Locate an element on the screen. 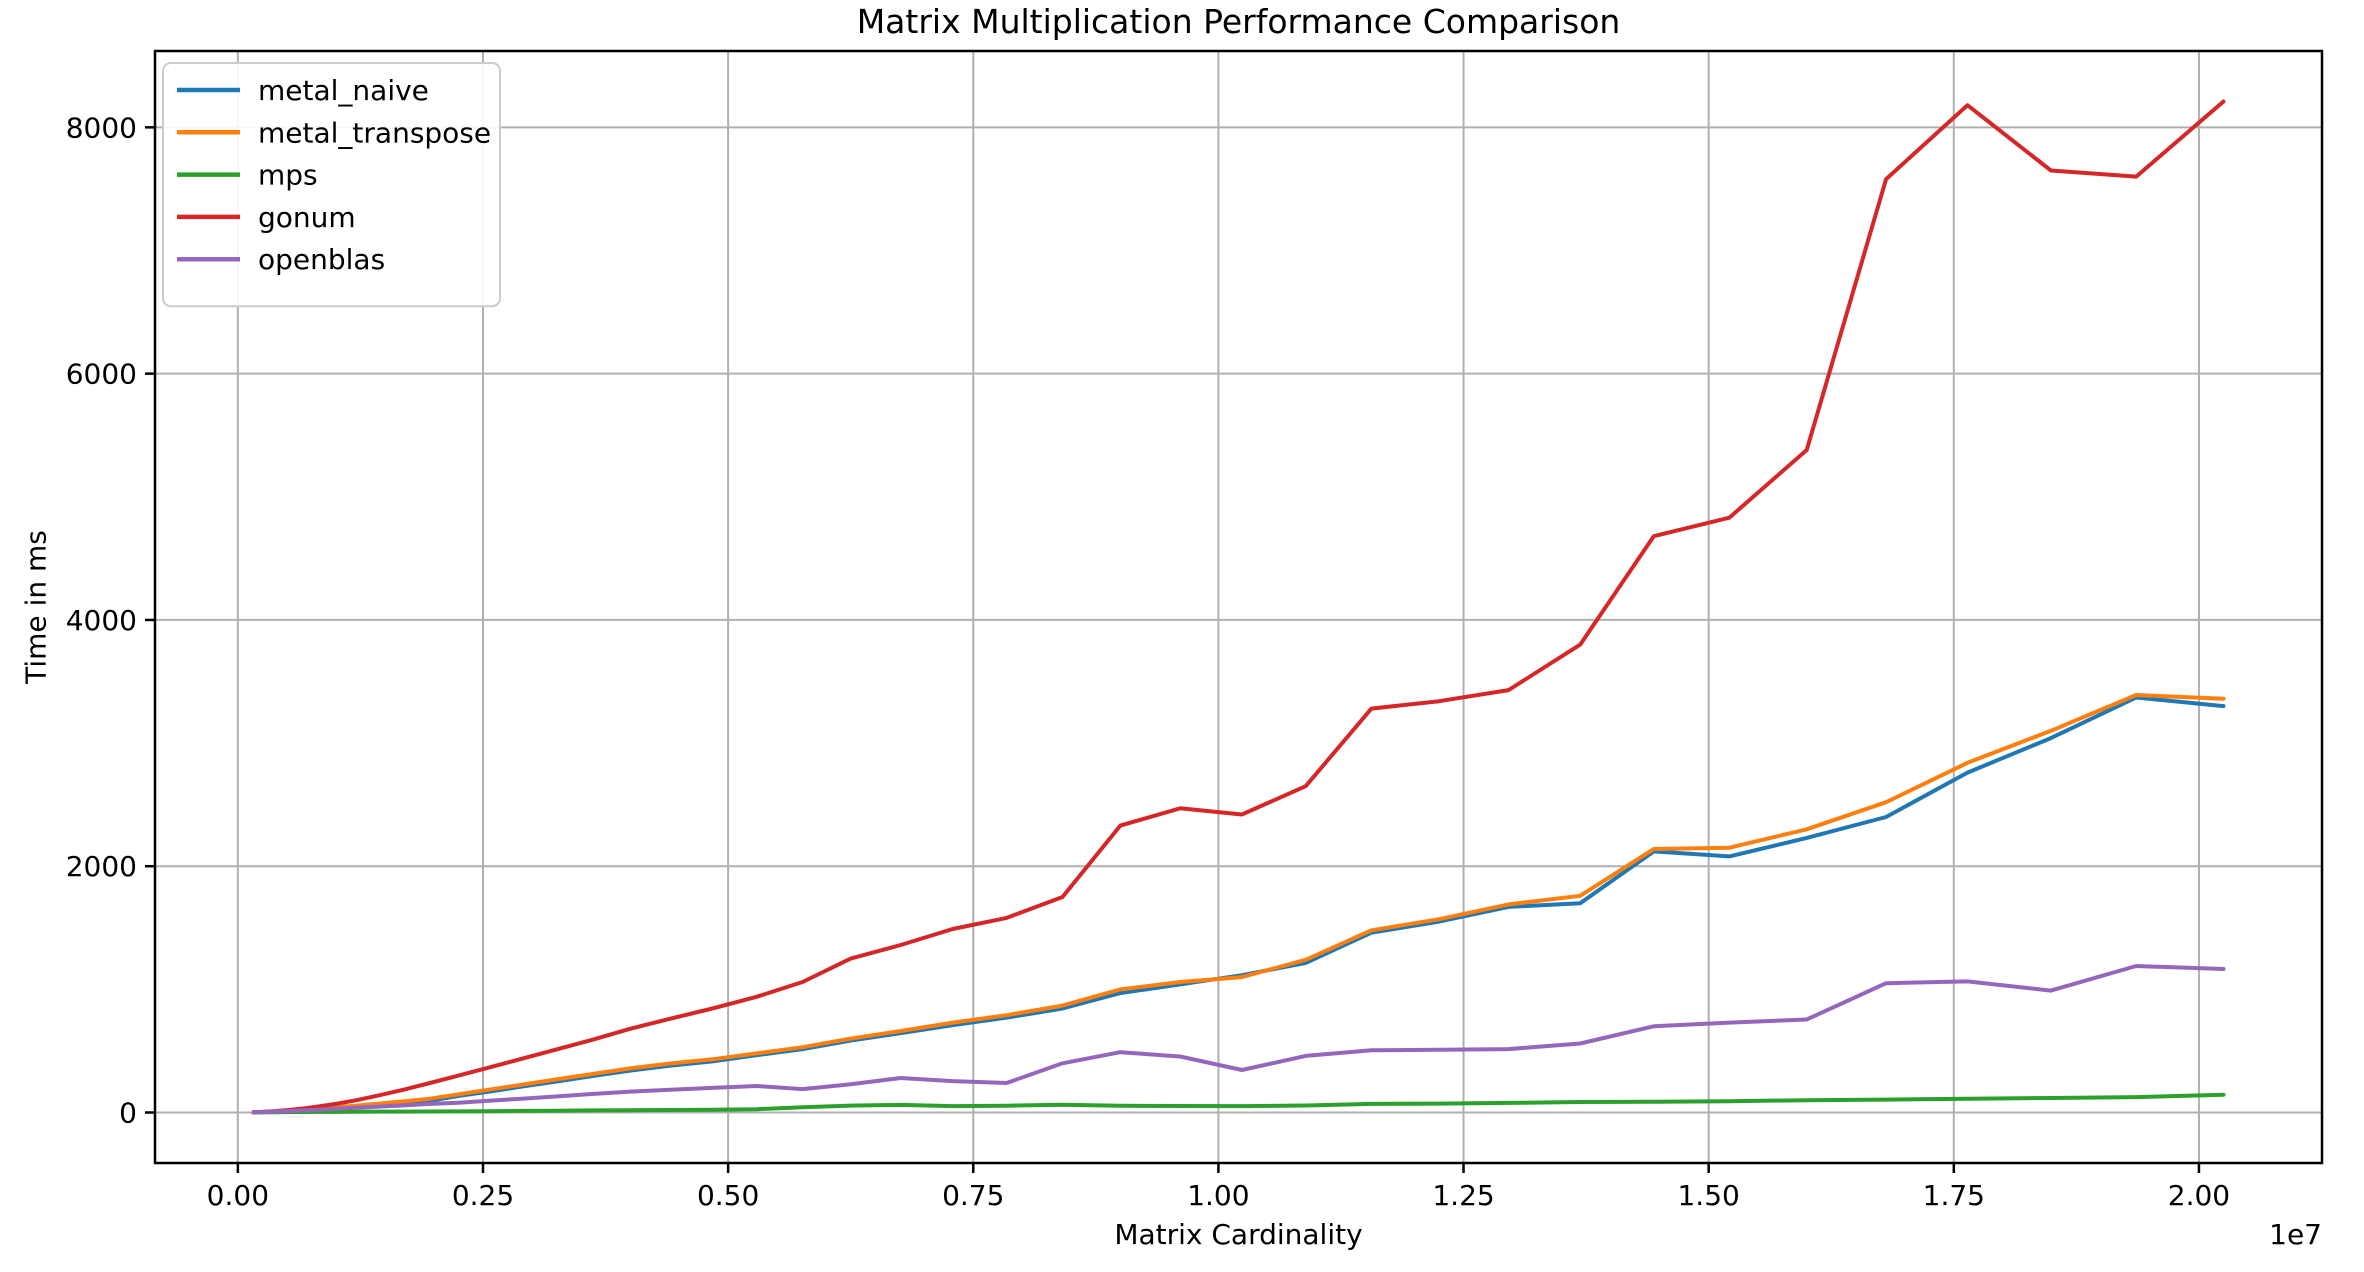 Image resolution: width=2364 pixels, height=1272 pixels. y-axis-label: Time in ms is located at coordinates (36, 607).